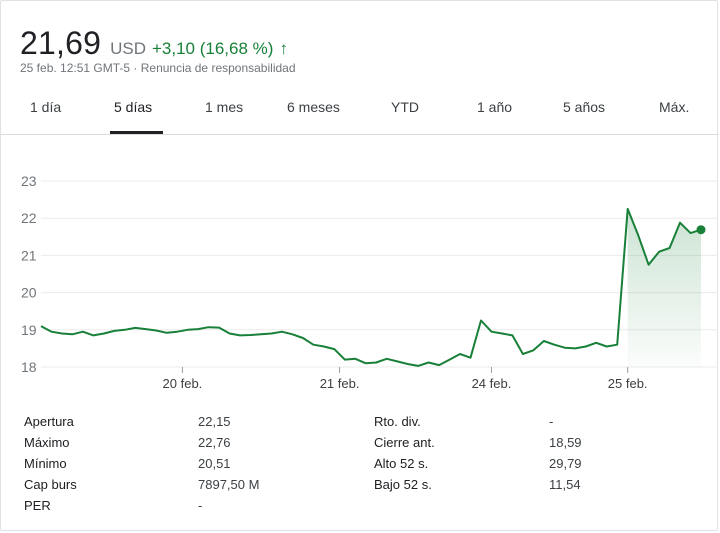  What do you see at coordinates (584, 107) in the screenshot?
I see `tab-5-anos: 5 años` at bounding box center [584, 107].